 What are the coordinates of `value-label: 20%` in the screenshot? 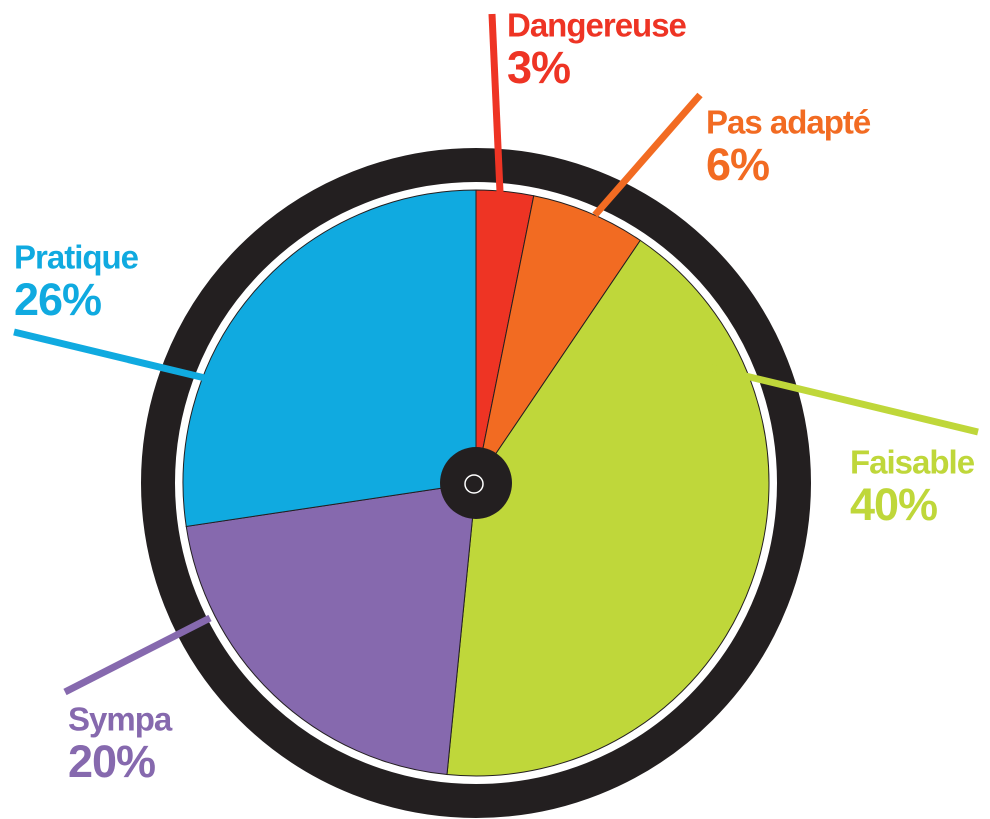 It's located at (111, 761).